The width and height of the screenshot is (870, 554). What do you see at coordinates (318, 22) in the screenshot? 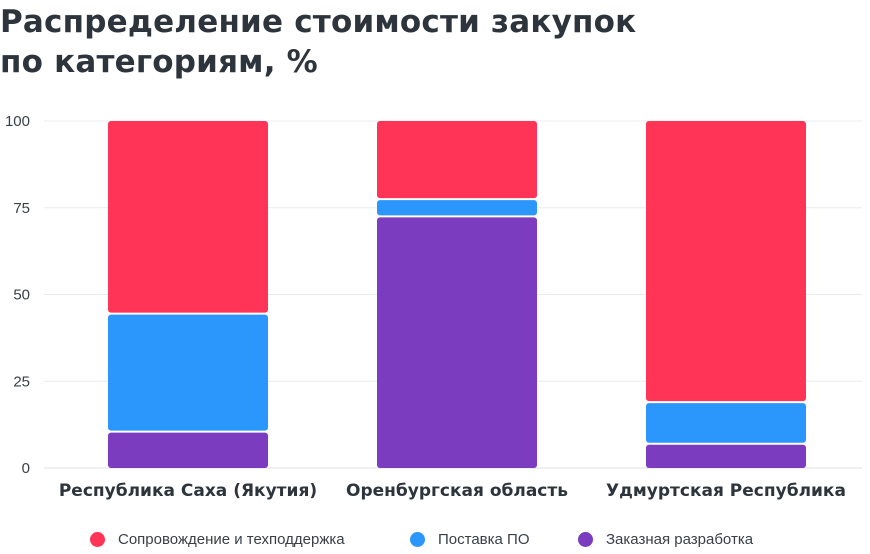
I see `chart-title-line-1: Распределение стоимости закупок` at bounding box center [318, 22].